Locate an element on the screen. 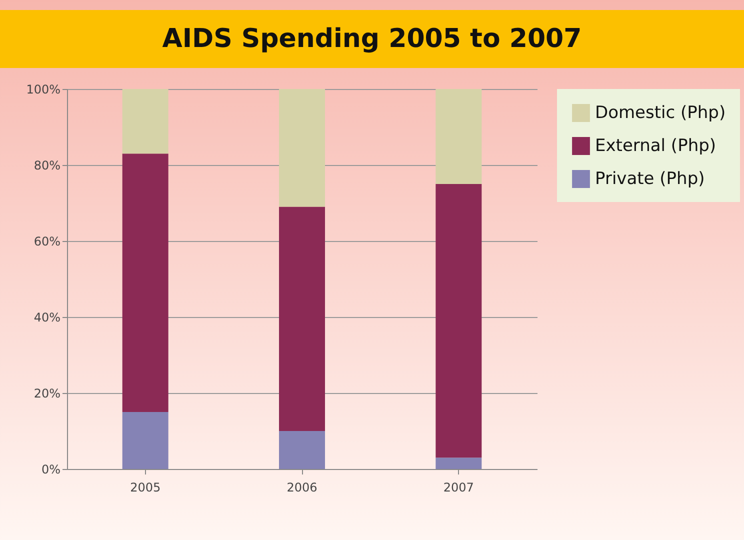 This screenshot has height=540, width=744. y-tick-label: 40% is located at coordinates (47, 317).